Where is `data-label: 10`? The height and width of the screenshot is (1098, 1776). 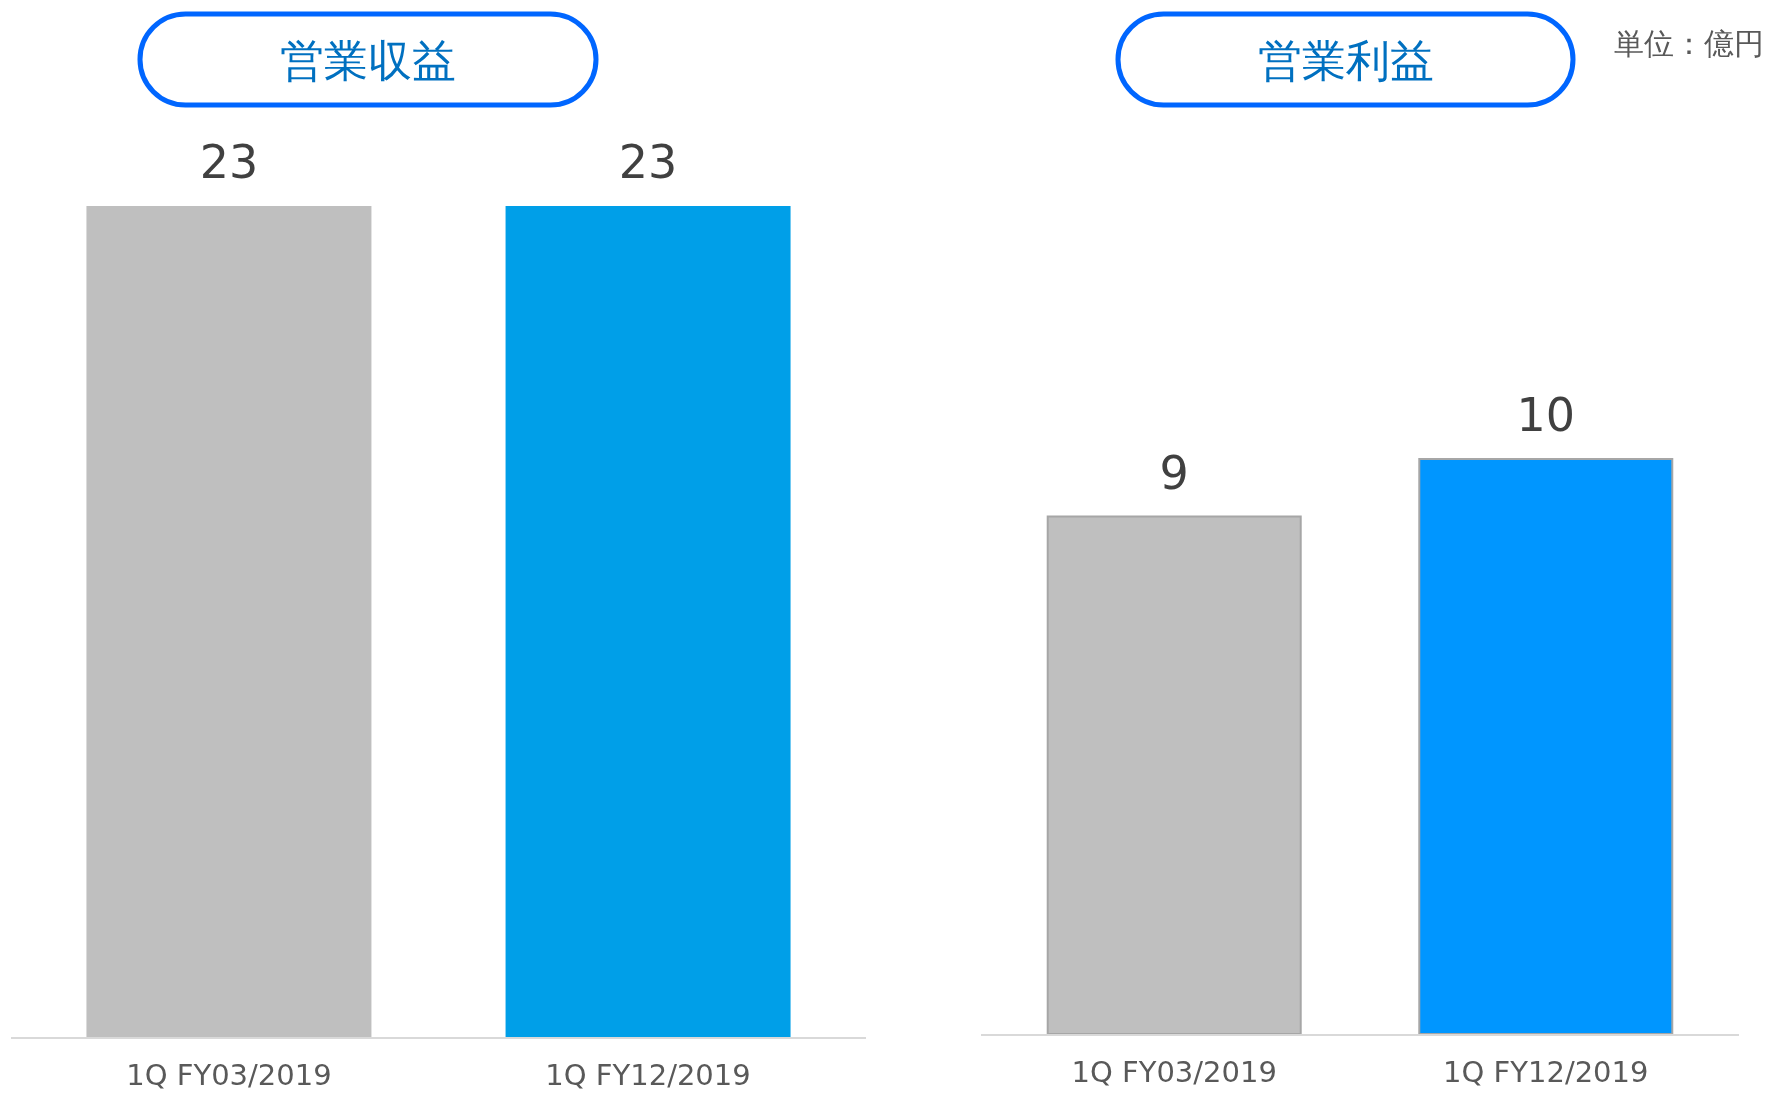
data-label: 10 is located at coordinates (1546, 415).